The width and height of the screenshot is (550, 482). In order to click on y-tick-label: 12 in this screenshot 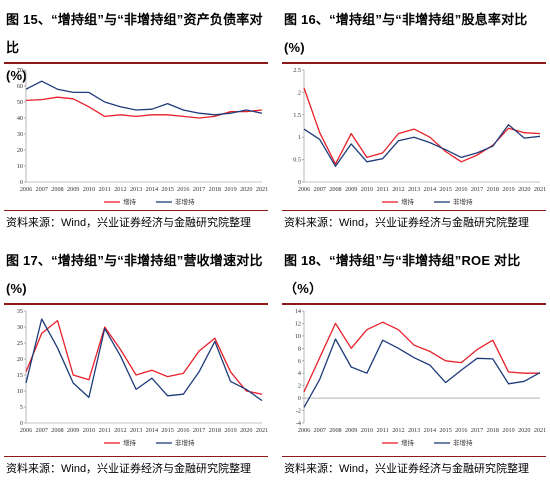, I will do `click(298, 323)`.